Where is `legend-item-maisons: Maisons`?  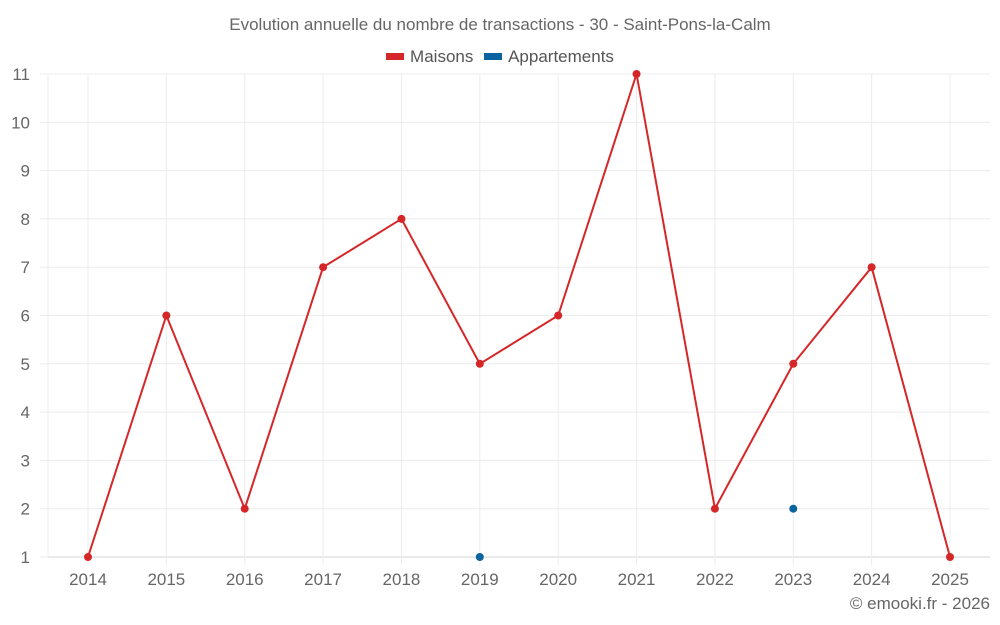
legend-item-maisons: Maisons is located at coordinates (429, 57).